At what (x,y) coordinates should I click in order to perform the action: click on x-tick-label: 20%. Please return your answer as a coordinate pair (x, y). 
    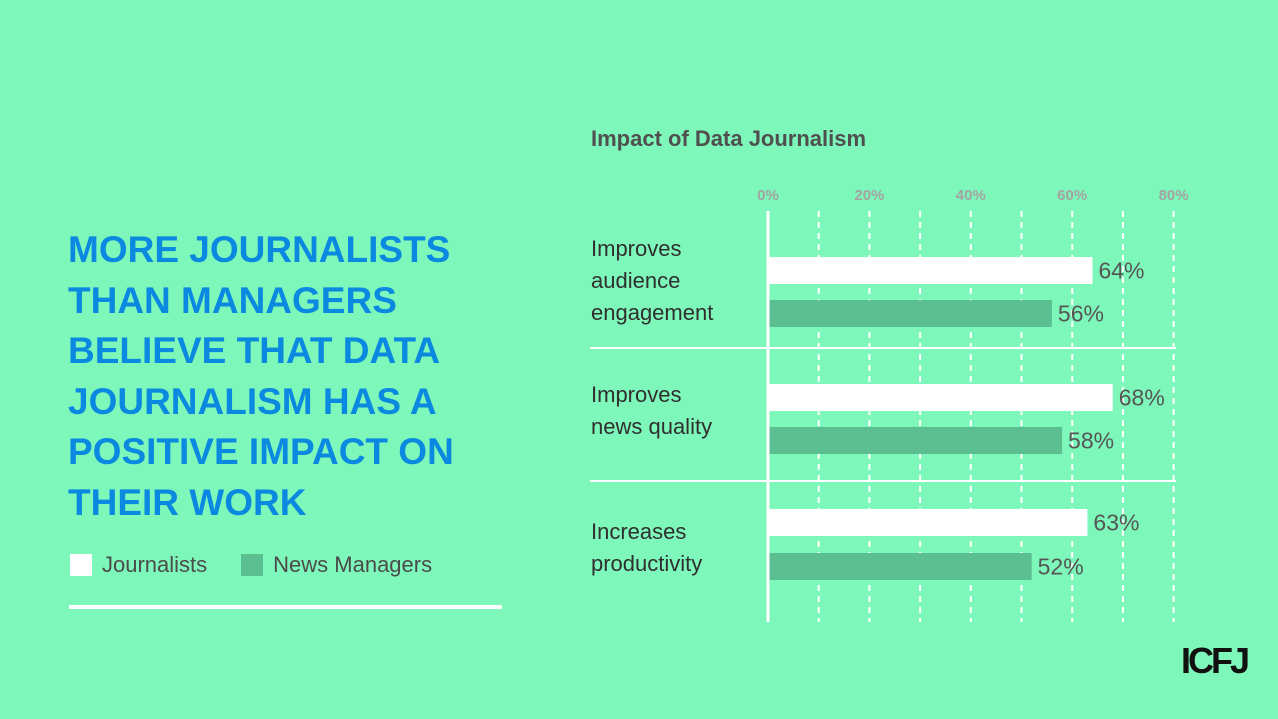
    Looking at the image, I should click on (869, 195).